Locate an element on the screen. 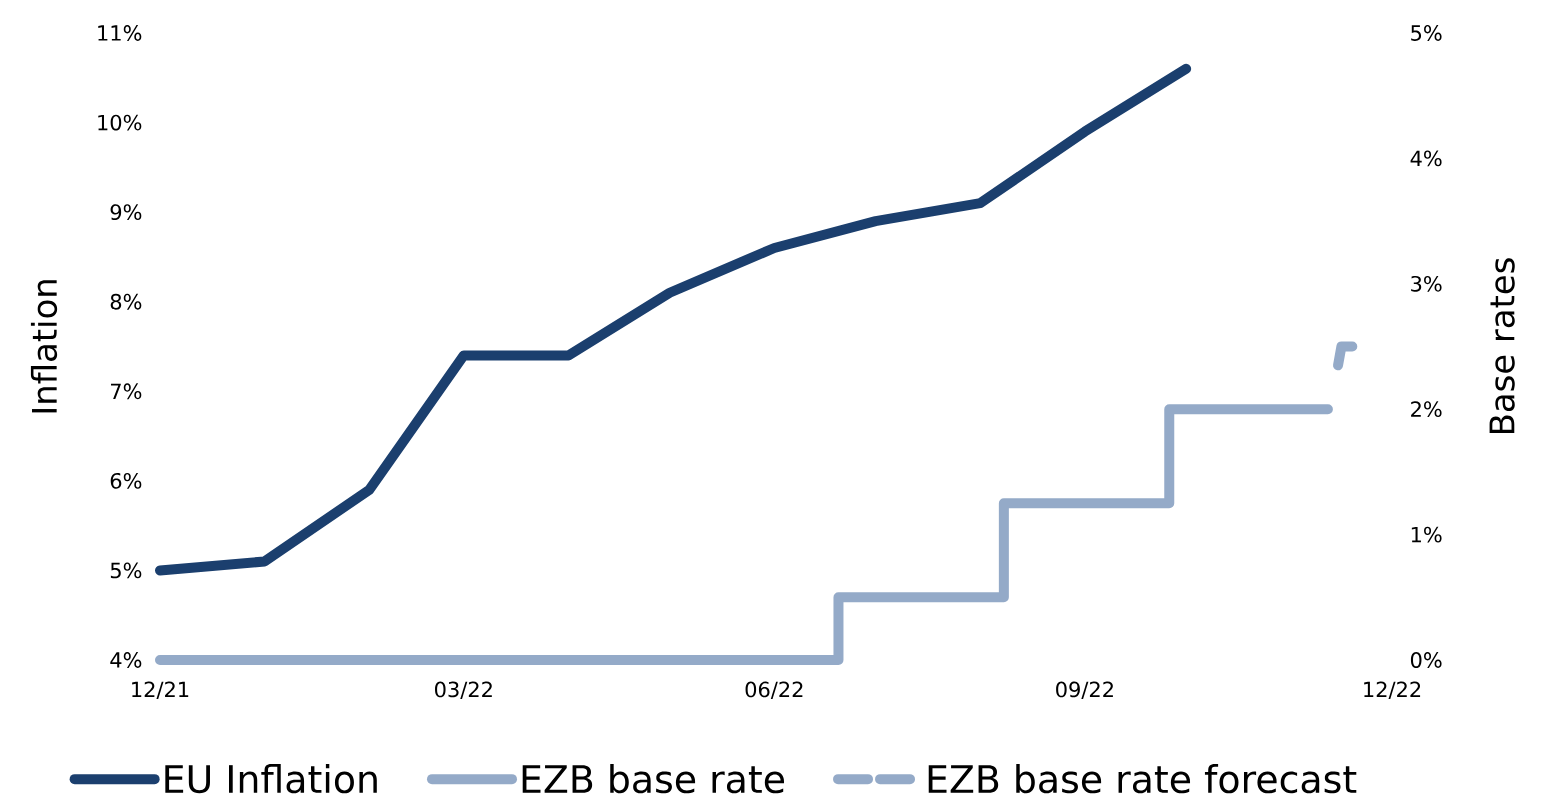 The image size is (1548, 802). y-tick-label: 9% is located at coordinates (126, 212).